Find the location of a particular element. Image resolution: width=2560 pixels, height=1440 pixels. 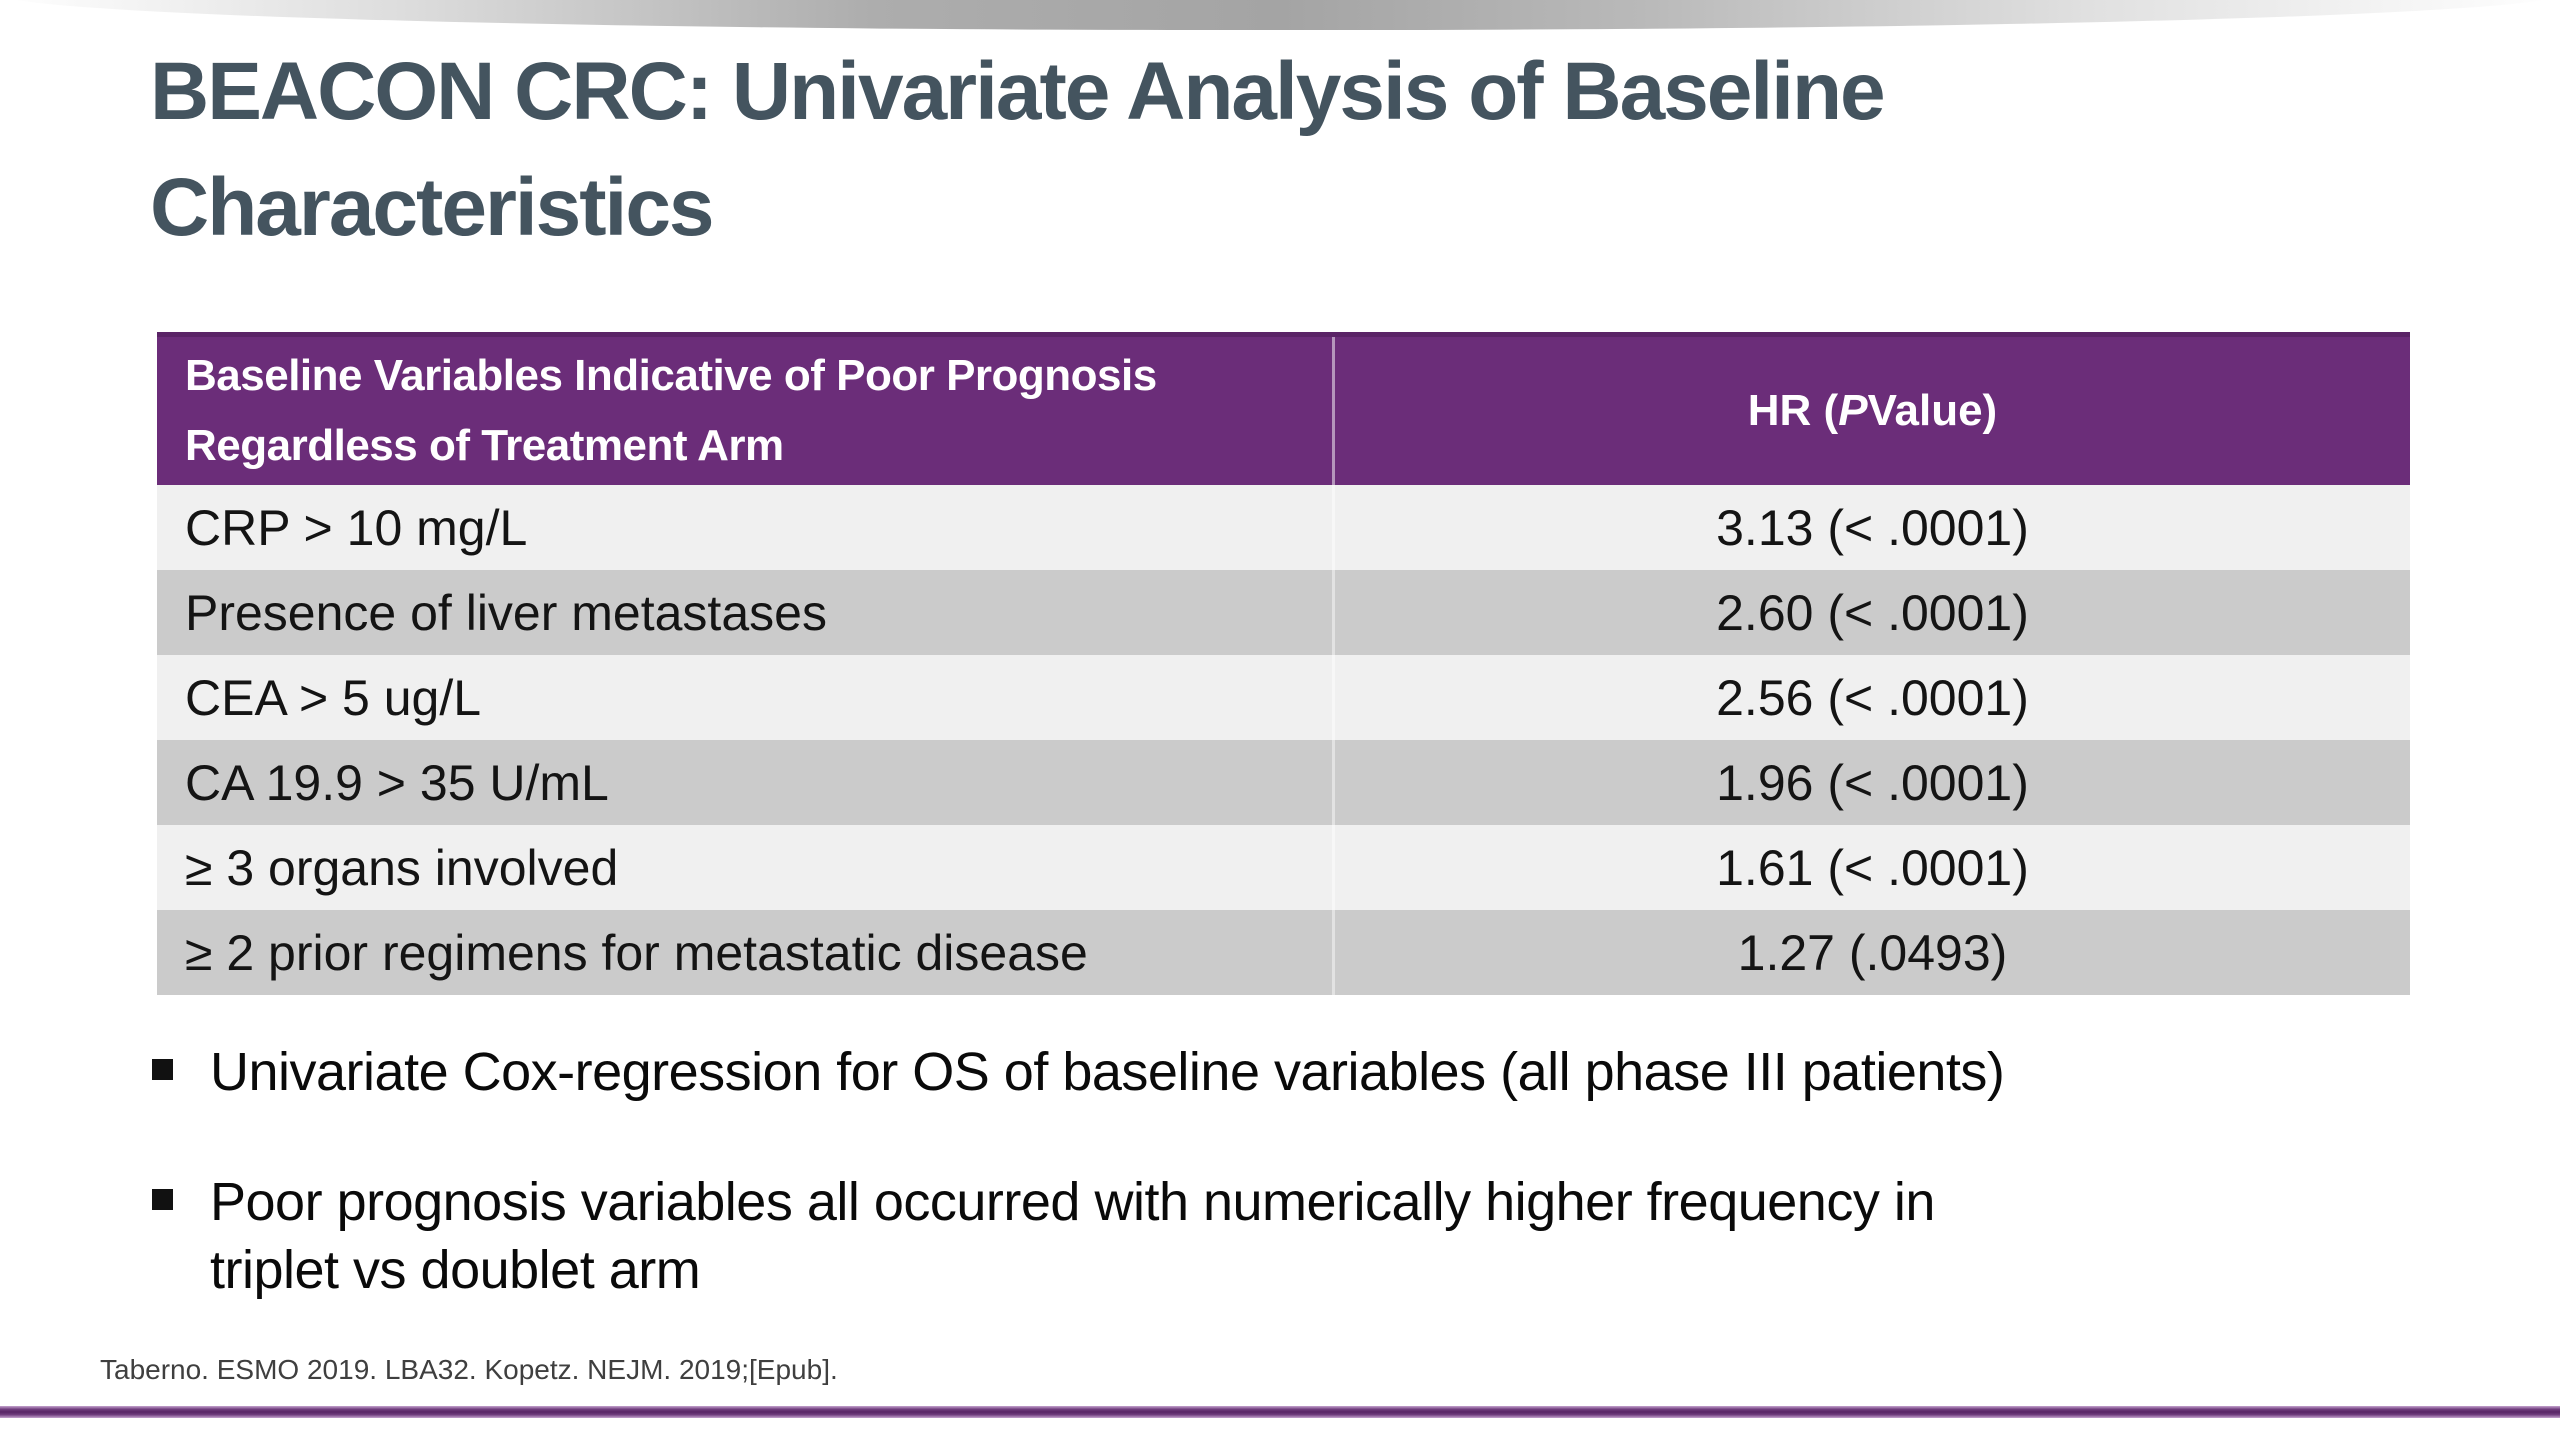

bullet-line: triplet vs doublet arm is located at coordinates (455, 1270).